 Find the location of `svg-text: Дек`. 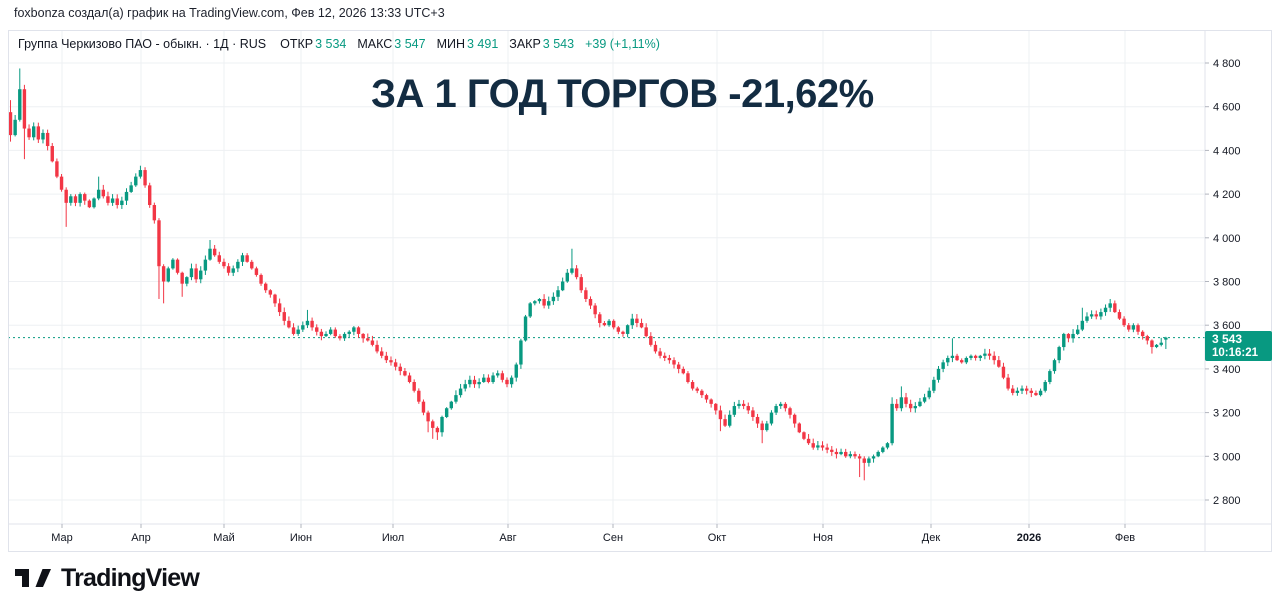

svg-text: Дек is located at coordinates (931, 538).